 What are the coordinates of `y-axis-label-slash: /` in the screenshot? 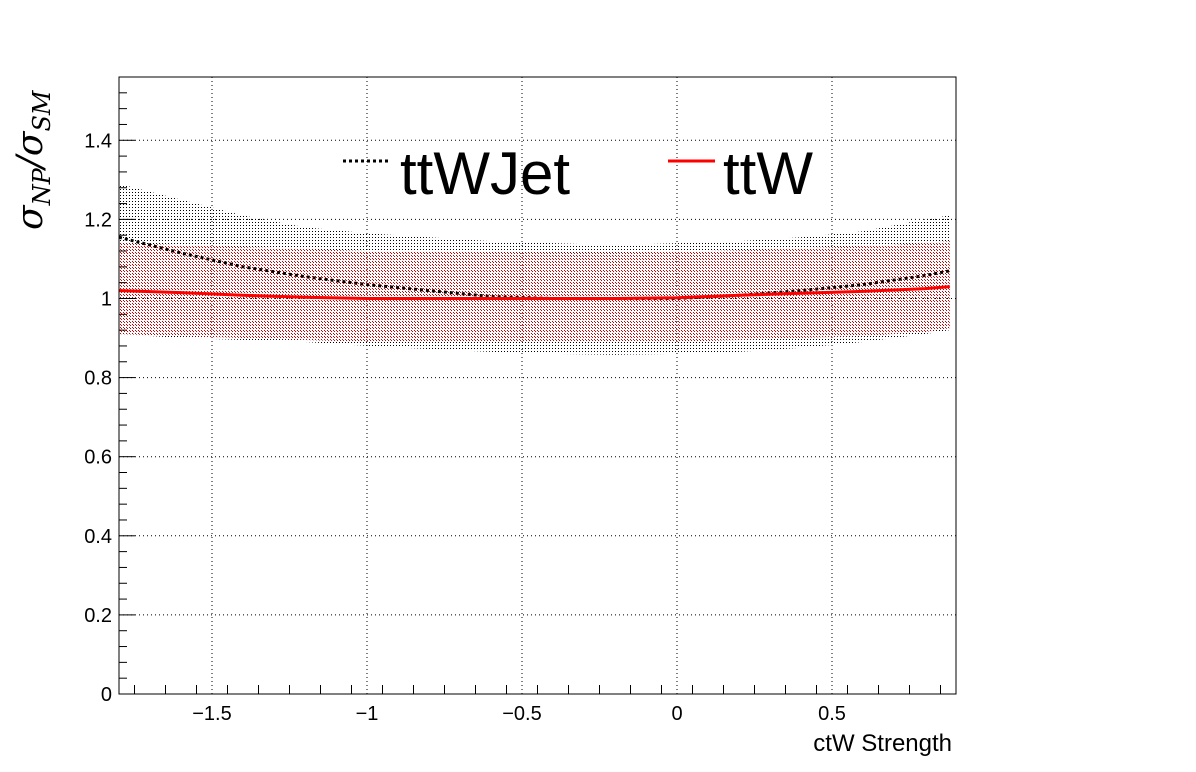 It's located at (30, 161).